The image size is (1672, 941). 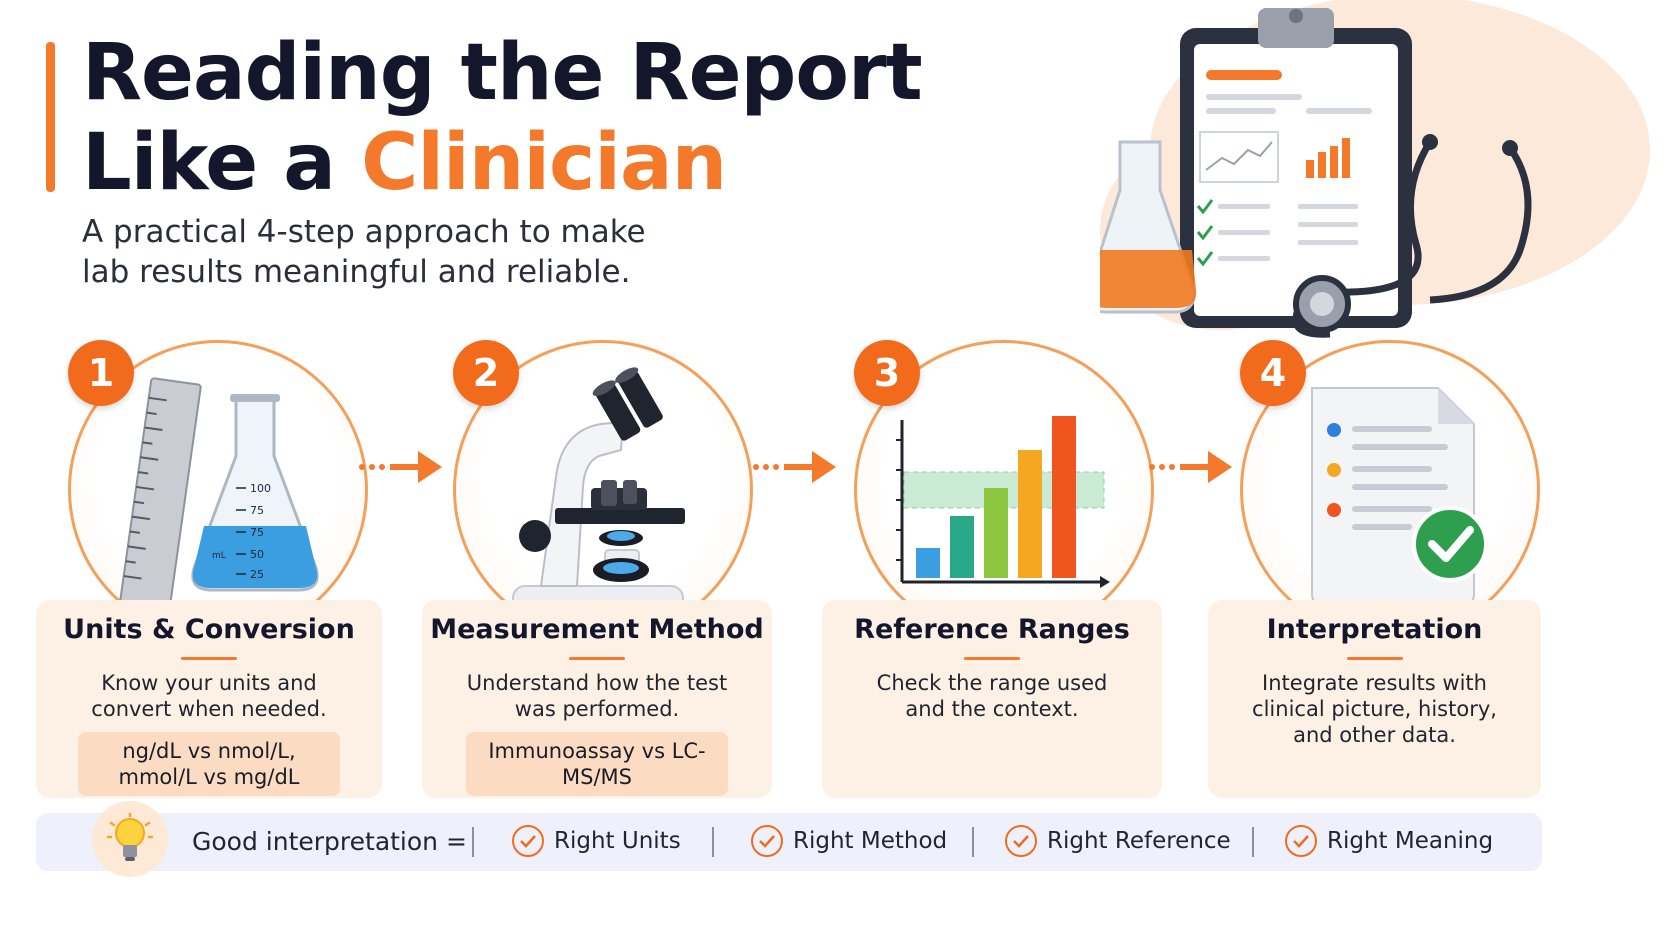 What do you see at coordinates (617, 841) in the screenshot?
I see `summary-item-label: Right Units` at bounding box center [617, 841].